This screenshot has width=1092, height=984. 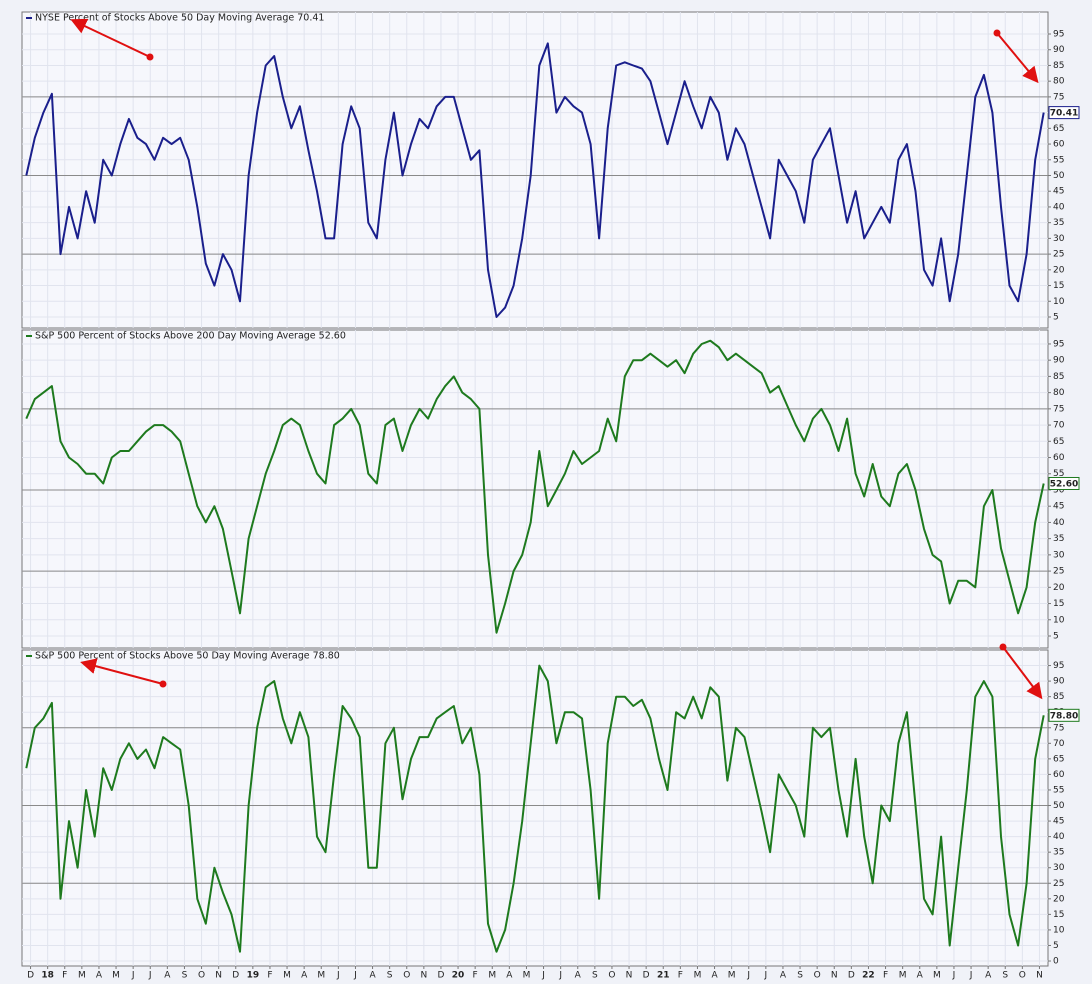 What do you see at coordinates (663, 976) in the screenshot?
I see `x-tick-label: 21` at bounding box center [663, 976].